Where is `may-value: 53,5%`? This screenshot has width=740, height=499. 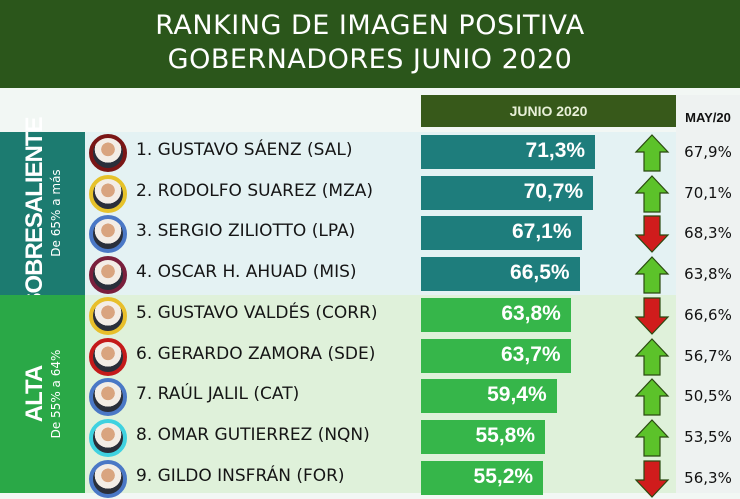 may-value: 53,5% is located at coordinates (708, 436).